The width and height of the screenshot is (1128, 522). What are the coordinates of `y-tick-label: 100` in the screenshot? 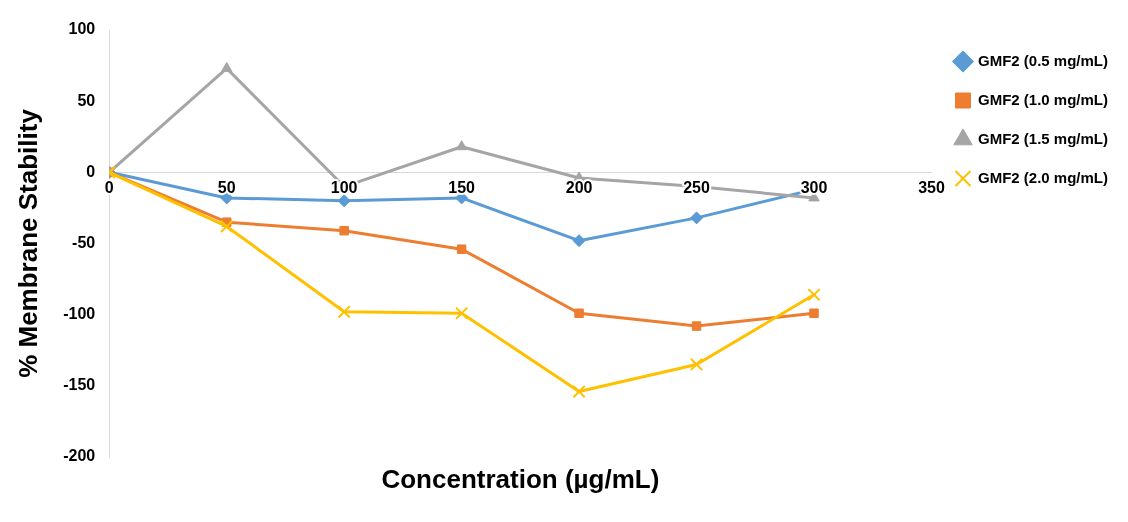 It's located at (82, 29).